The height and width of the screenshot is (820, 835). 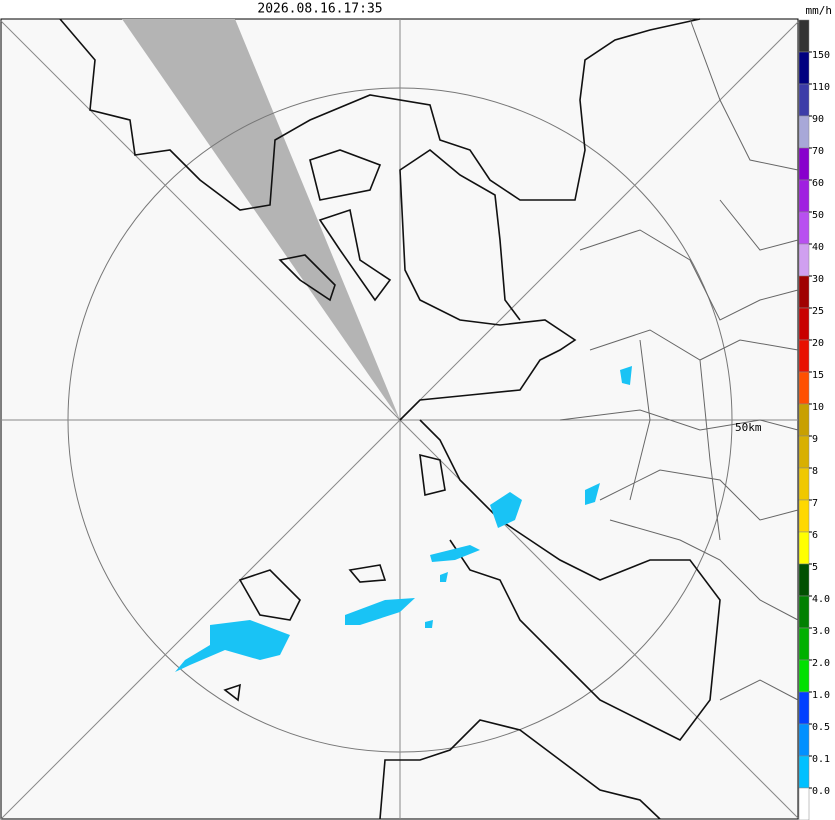 I want to click on legend-label: 25, so click(x=818, y=311).